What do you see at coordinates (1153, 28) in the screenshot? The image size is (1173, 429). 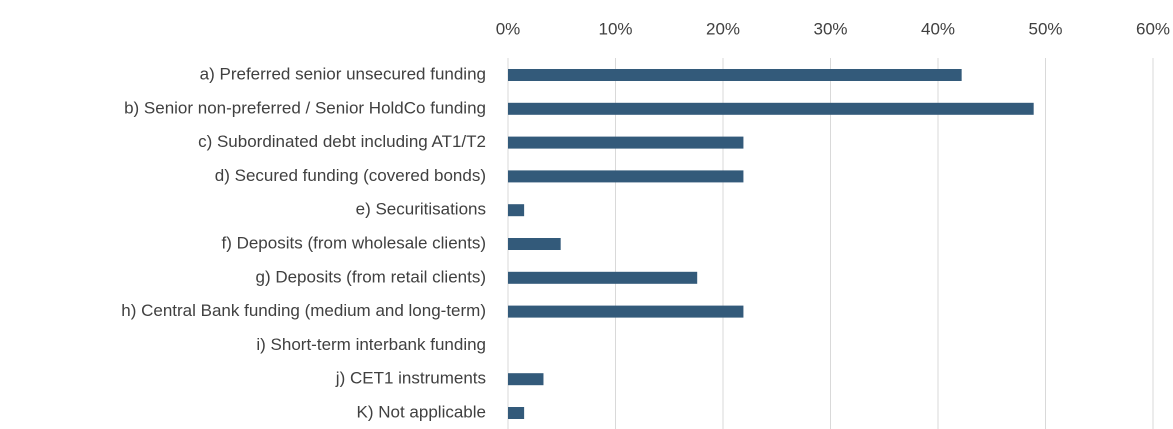 I see `x-tick-label: 60%` at bounding box center [1153, 28].